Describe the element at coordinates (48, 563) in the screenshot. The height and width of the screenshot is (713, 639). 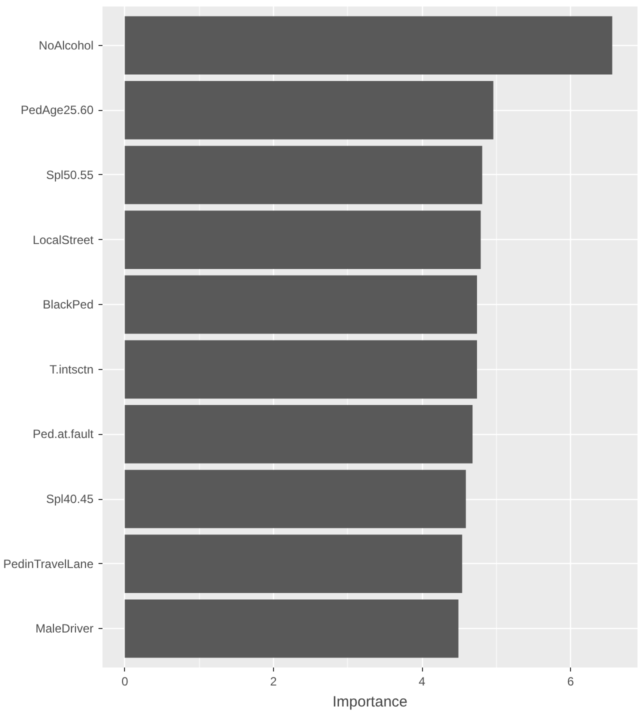
I see `y-tick-label: PedinTravelLane` at that location.